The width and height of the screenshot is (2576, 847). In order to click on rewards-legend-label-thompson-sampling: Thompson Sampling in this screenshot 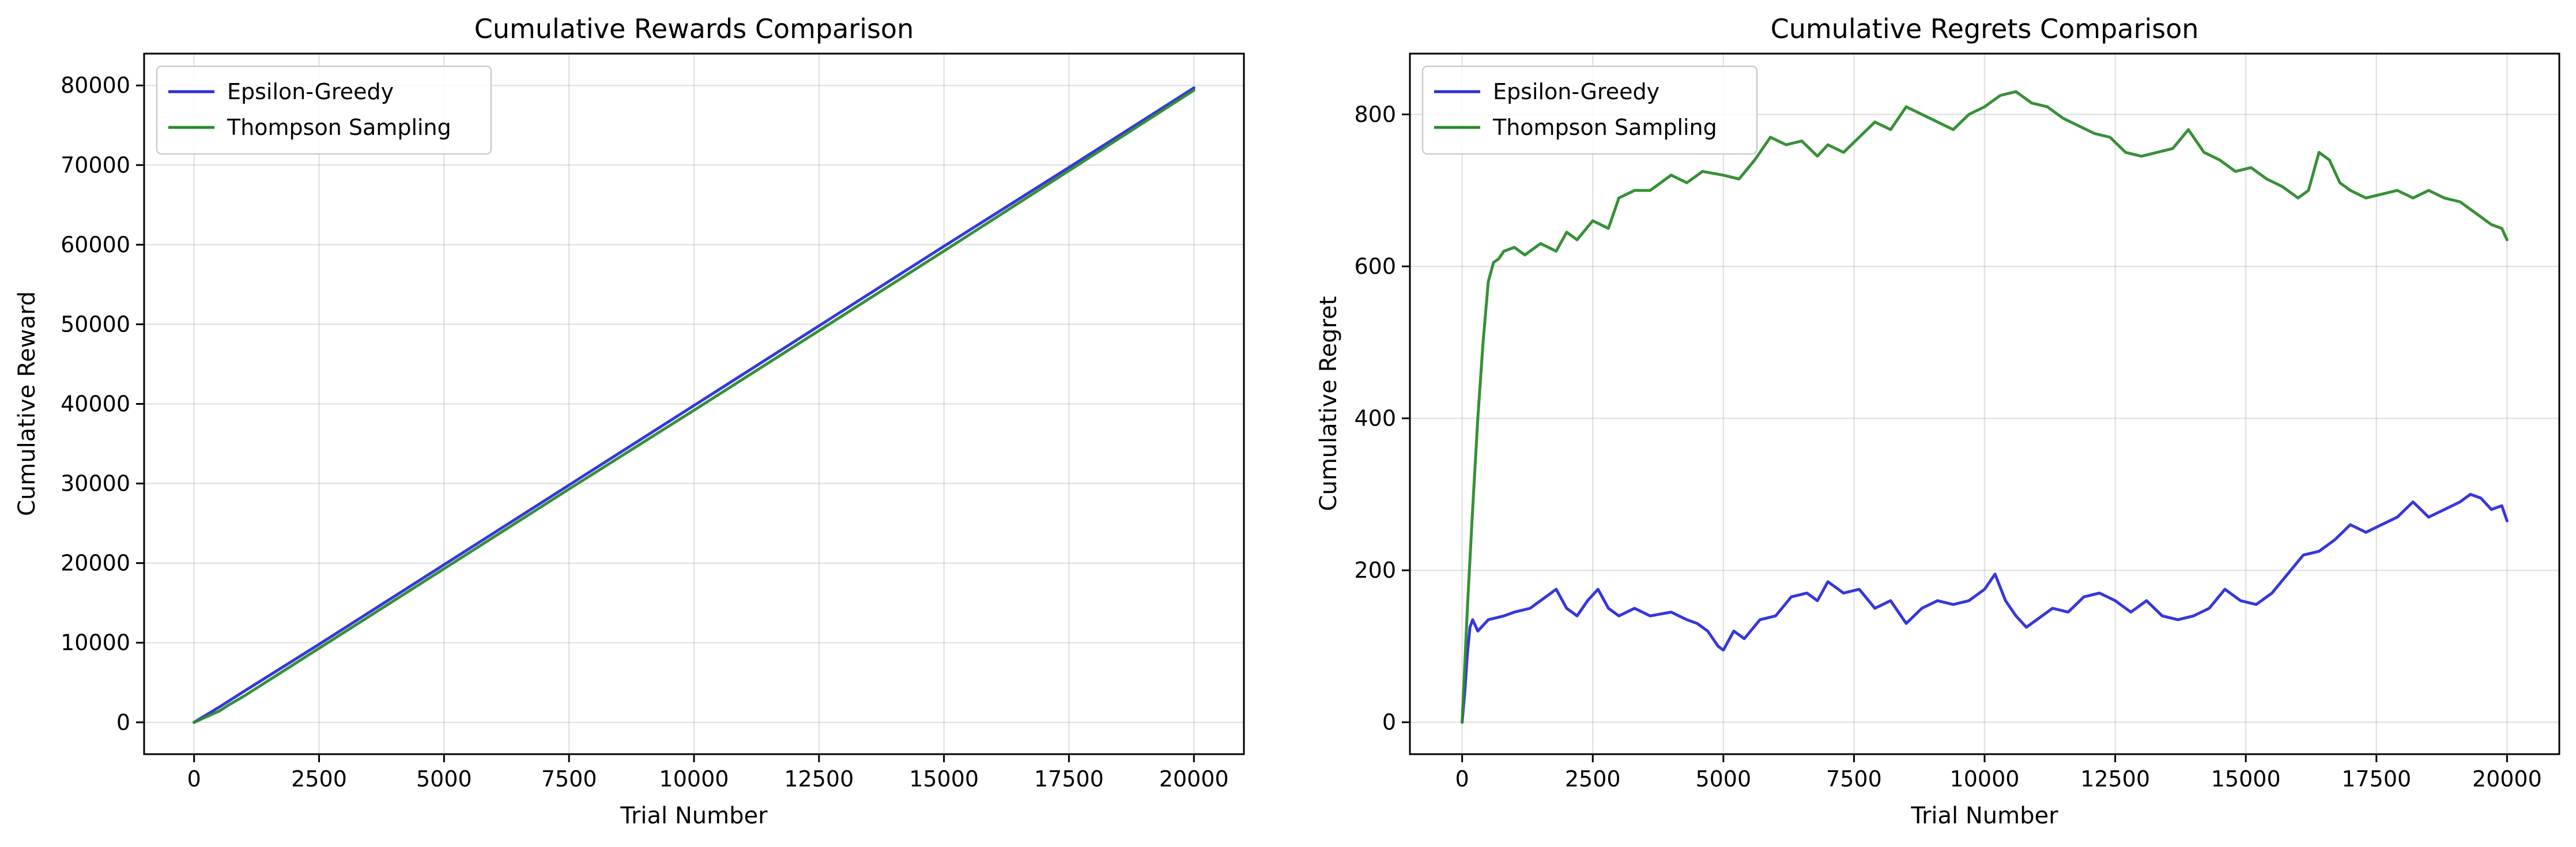, I will do `click(339, 127)`.